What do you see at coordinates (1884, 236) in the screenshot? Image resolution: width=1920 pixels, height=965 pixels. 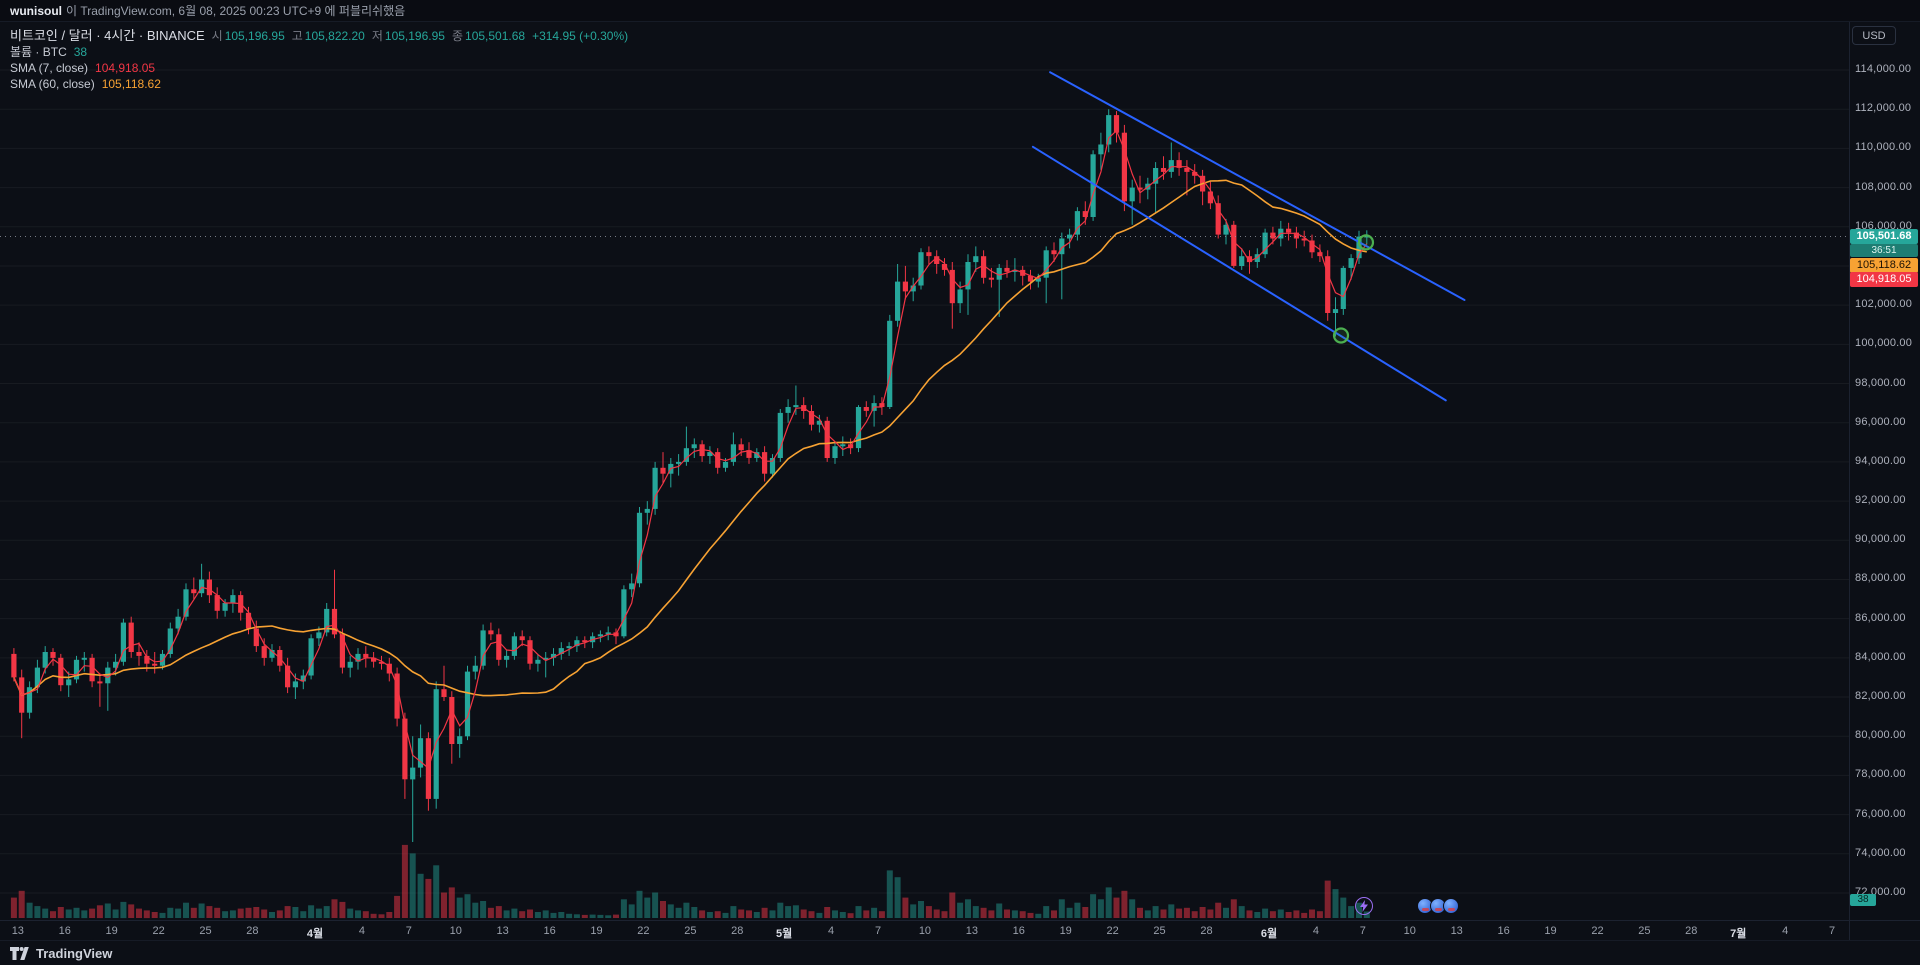 I see `last-price-label: 105,501.68` at bounding box center [1884, 236].